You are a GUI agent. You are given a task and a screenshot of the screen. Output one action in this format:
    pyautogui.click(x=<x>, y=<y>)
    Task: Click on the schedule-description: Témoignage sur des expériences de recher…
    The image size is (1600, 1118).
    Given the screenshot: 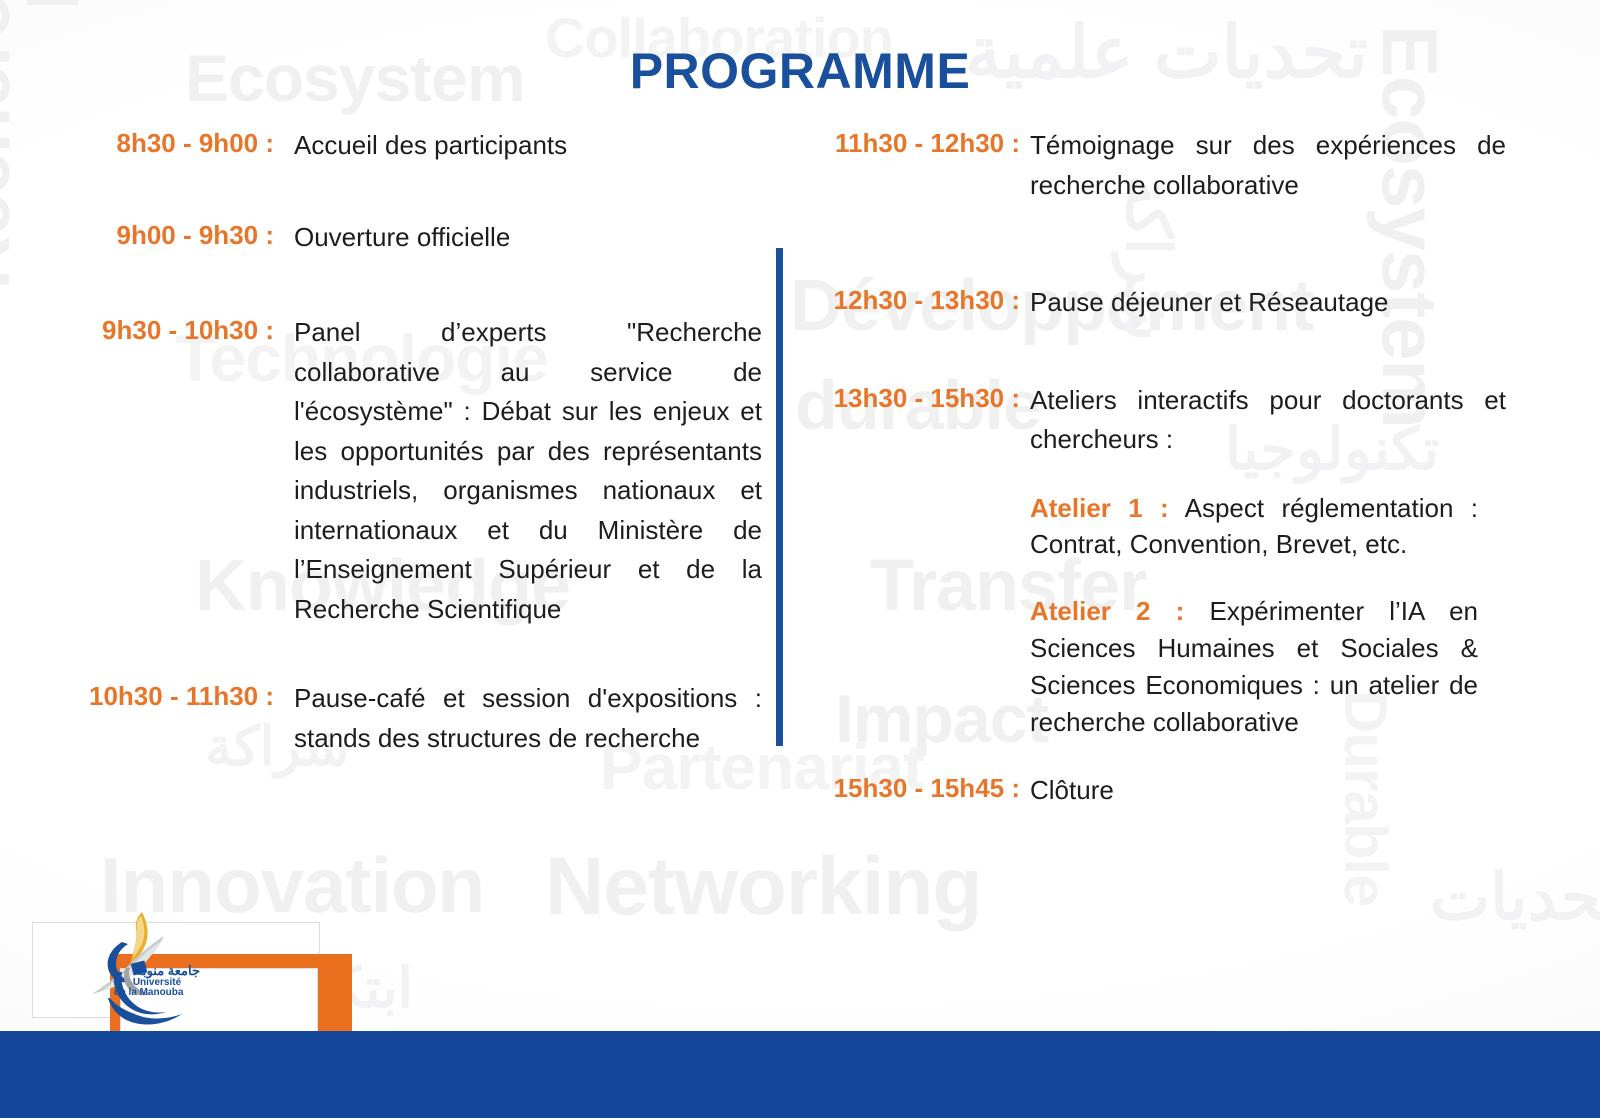 What is the action you would take?
    pyautogui.click(x=1268, y=165)
    